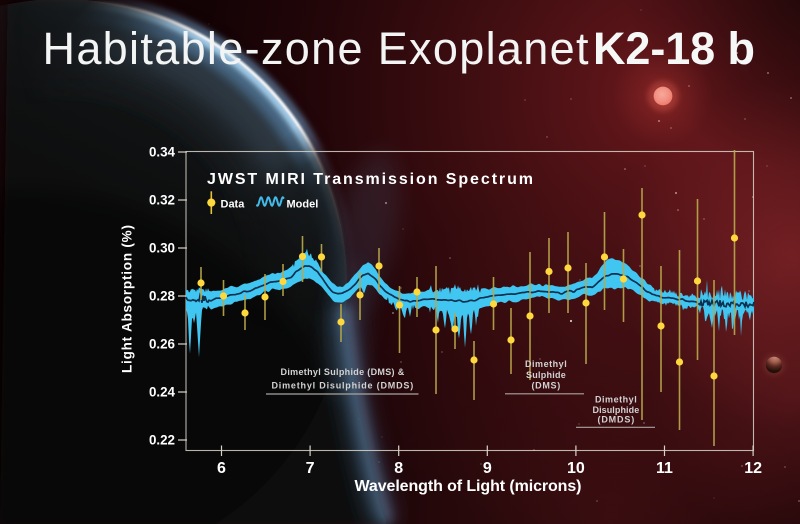  I want to click on svg-text: 12, so click(753, 468).